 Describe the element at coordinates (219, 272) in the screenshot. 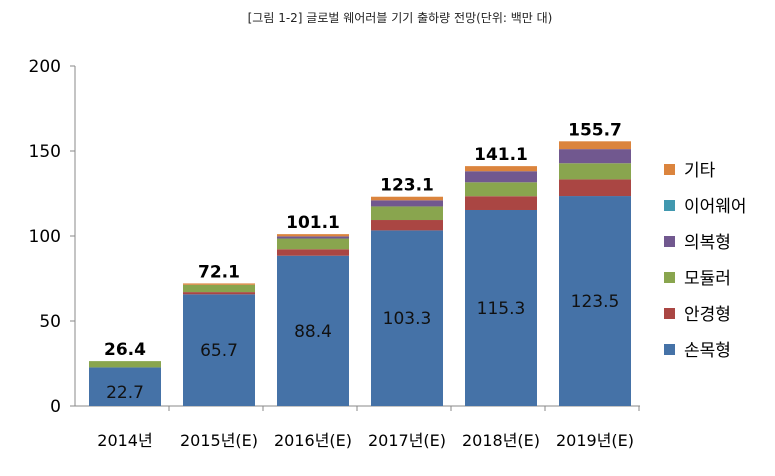

I see `total-value-label: 72.1` at that location.